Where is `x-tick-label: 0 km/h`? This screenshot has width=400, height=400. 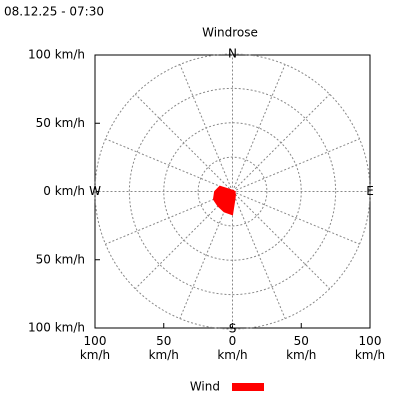
x-tick-label: 0 km/h is located at coordinates (232, 348).